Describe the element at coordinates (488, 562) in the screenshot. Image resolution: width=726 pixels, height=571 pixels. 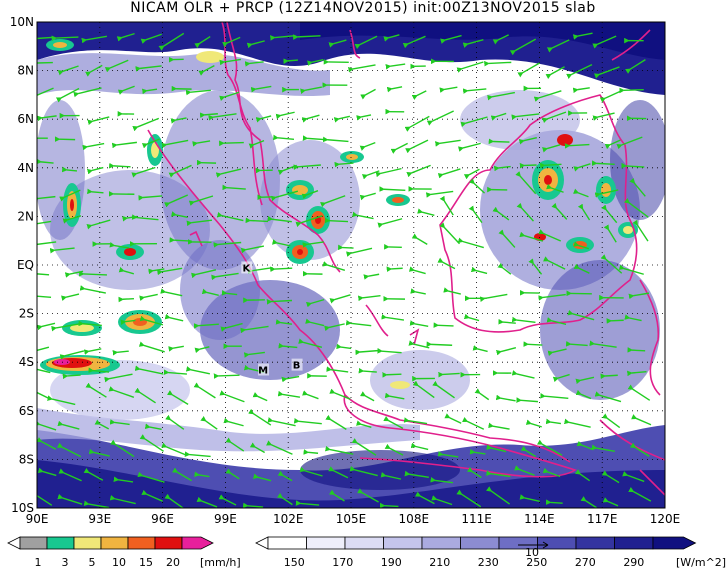
I see `olr-colorbar-tick: 230` at that location.